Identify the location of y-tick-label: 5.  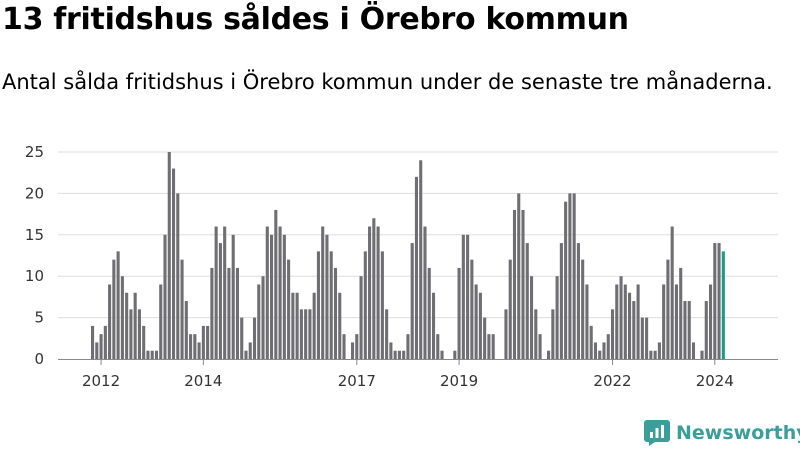
(39, 318).